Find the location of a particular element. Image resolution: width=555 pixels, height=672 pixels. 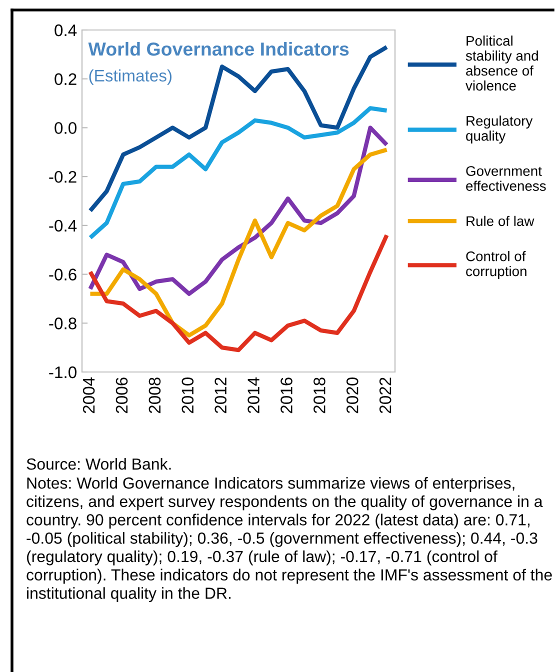

y-tick-label: -0.2 is located at coordinates (62, 176).